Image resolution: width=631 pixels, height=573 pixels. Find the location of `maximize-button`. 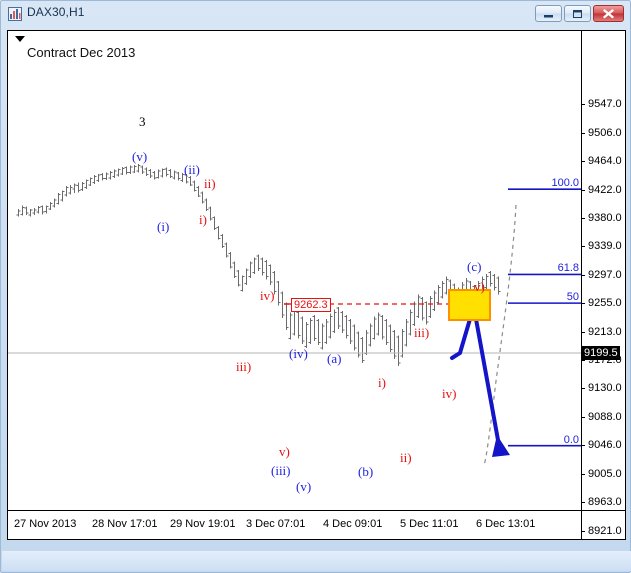

maximize-button is located at coordinates (577, 13).